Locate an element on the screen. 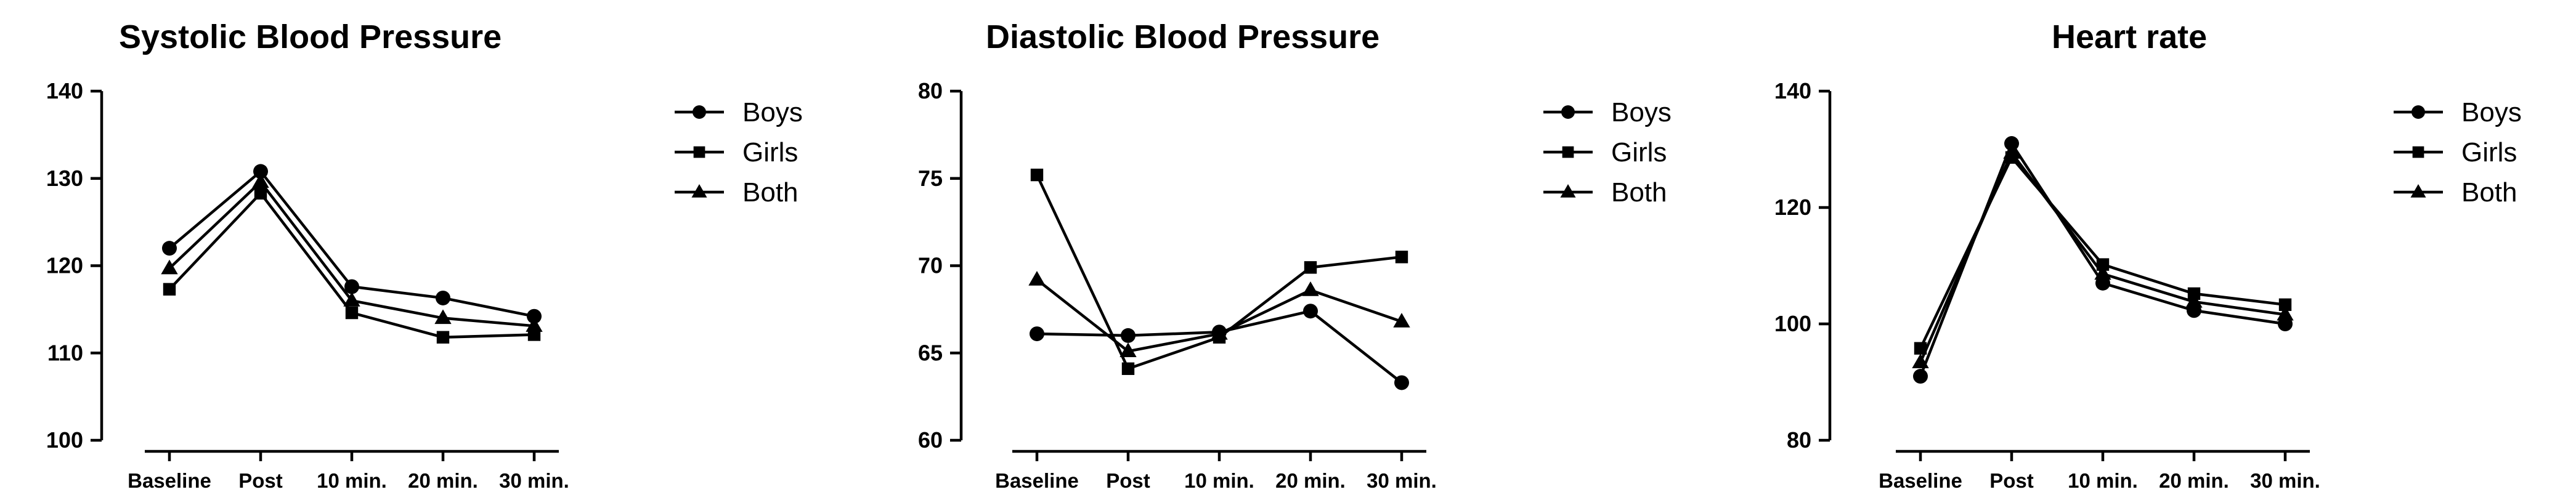 Image resolution: width=2576 pixels, height=500 pixels. y-tick-label: 130 is located at coordinates (64, 179).